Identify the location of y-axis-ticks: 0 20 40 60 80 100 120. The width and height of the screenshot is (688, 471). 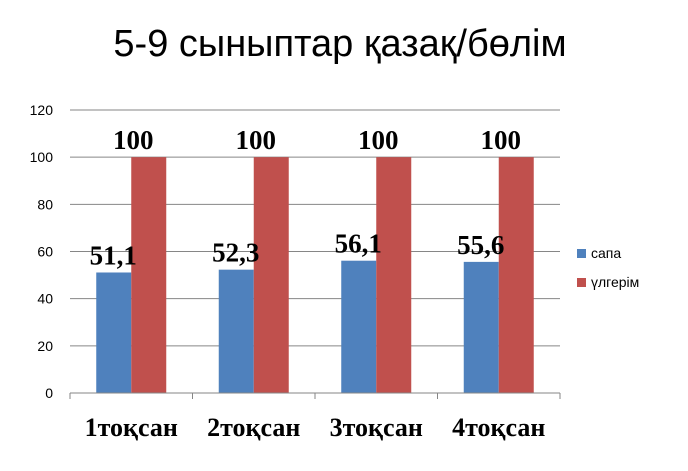
(42, 251).